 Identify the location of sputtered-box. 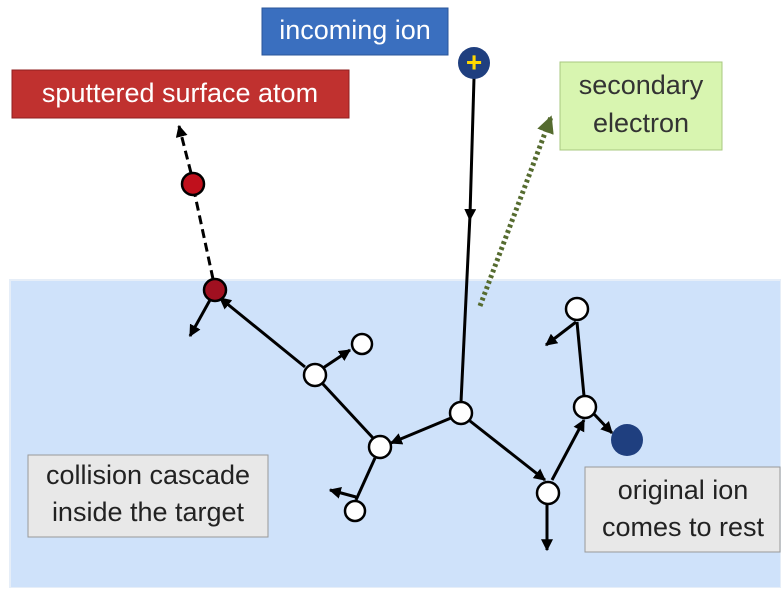
(180, 94).